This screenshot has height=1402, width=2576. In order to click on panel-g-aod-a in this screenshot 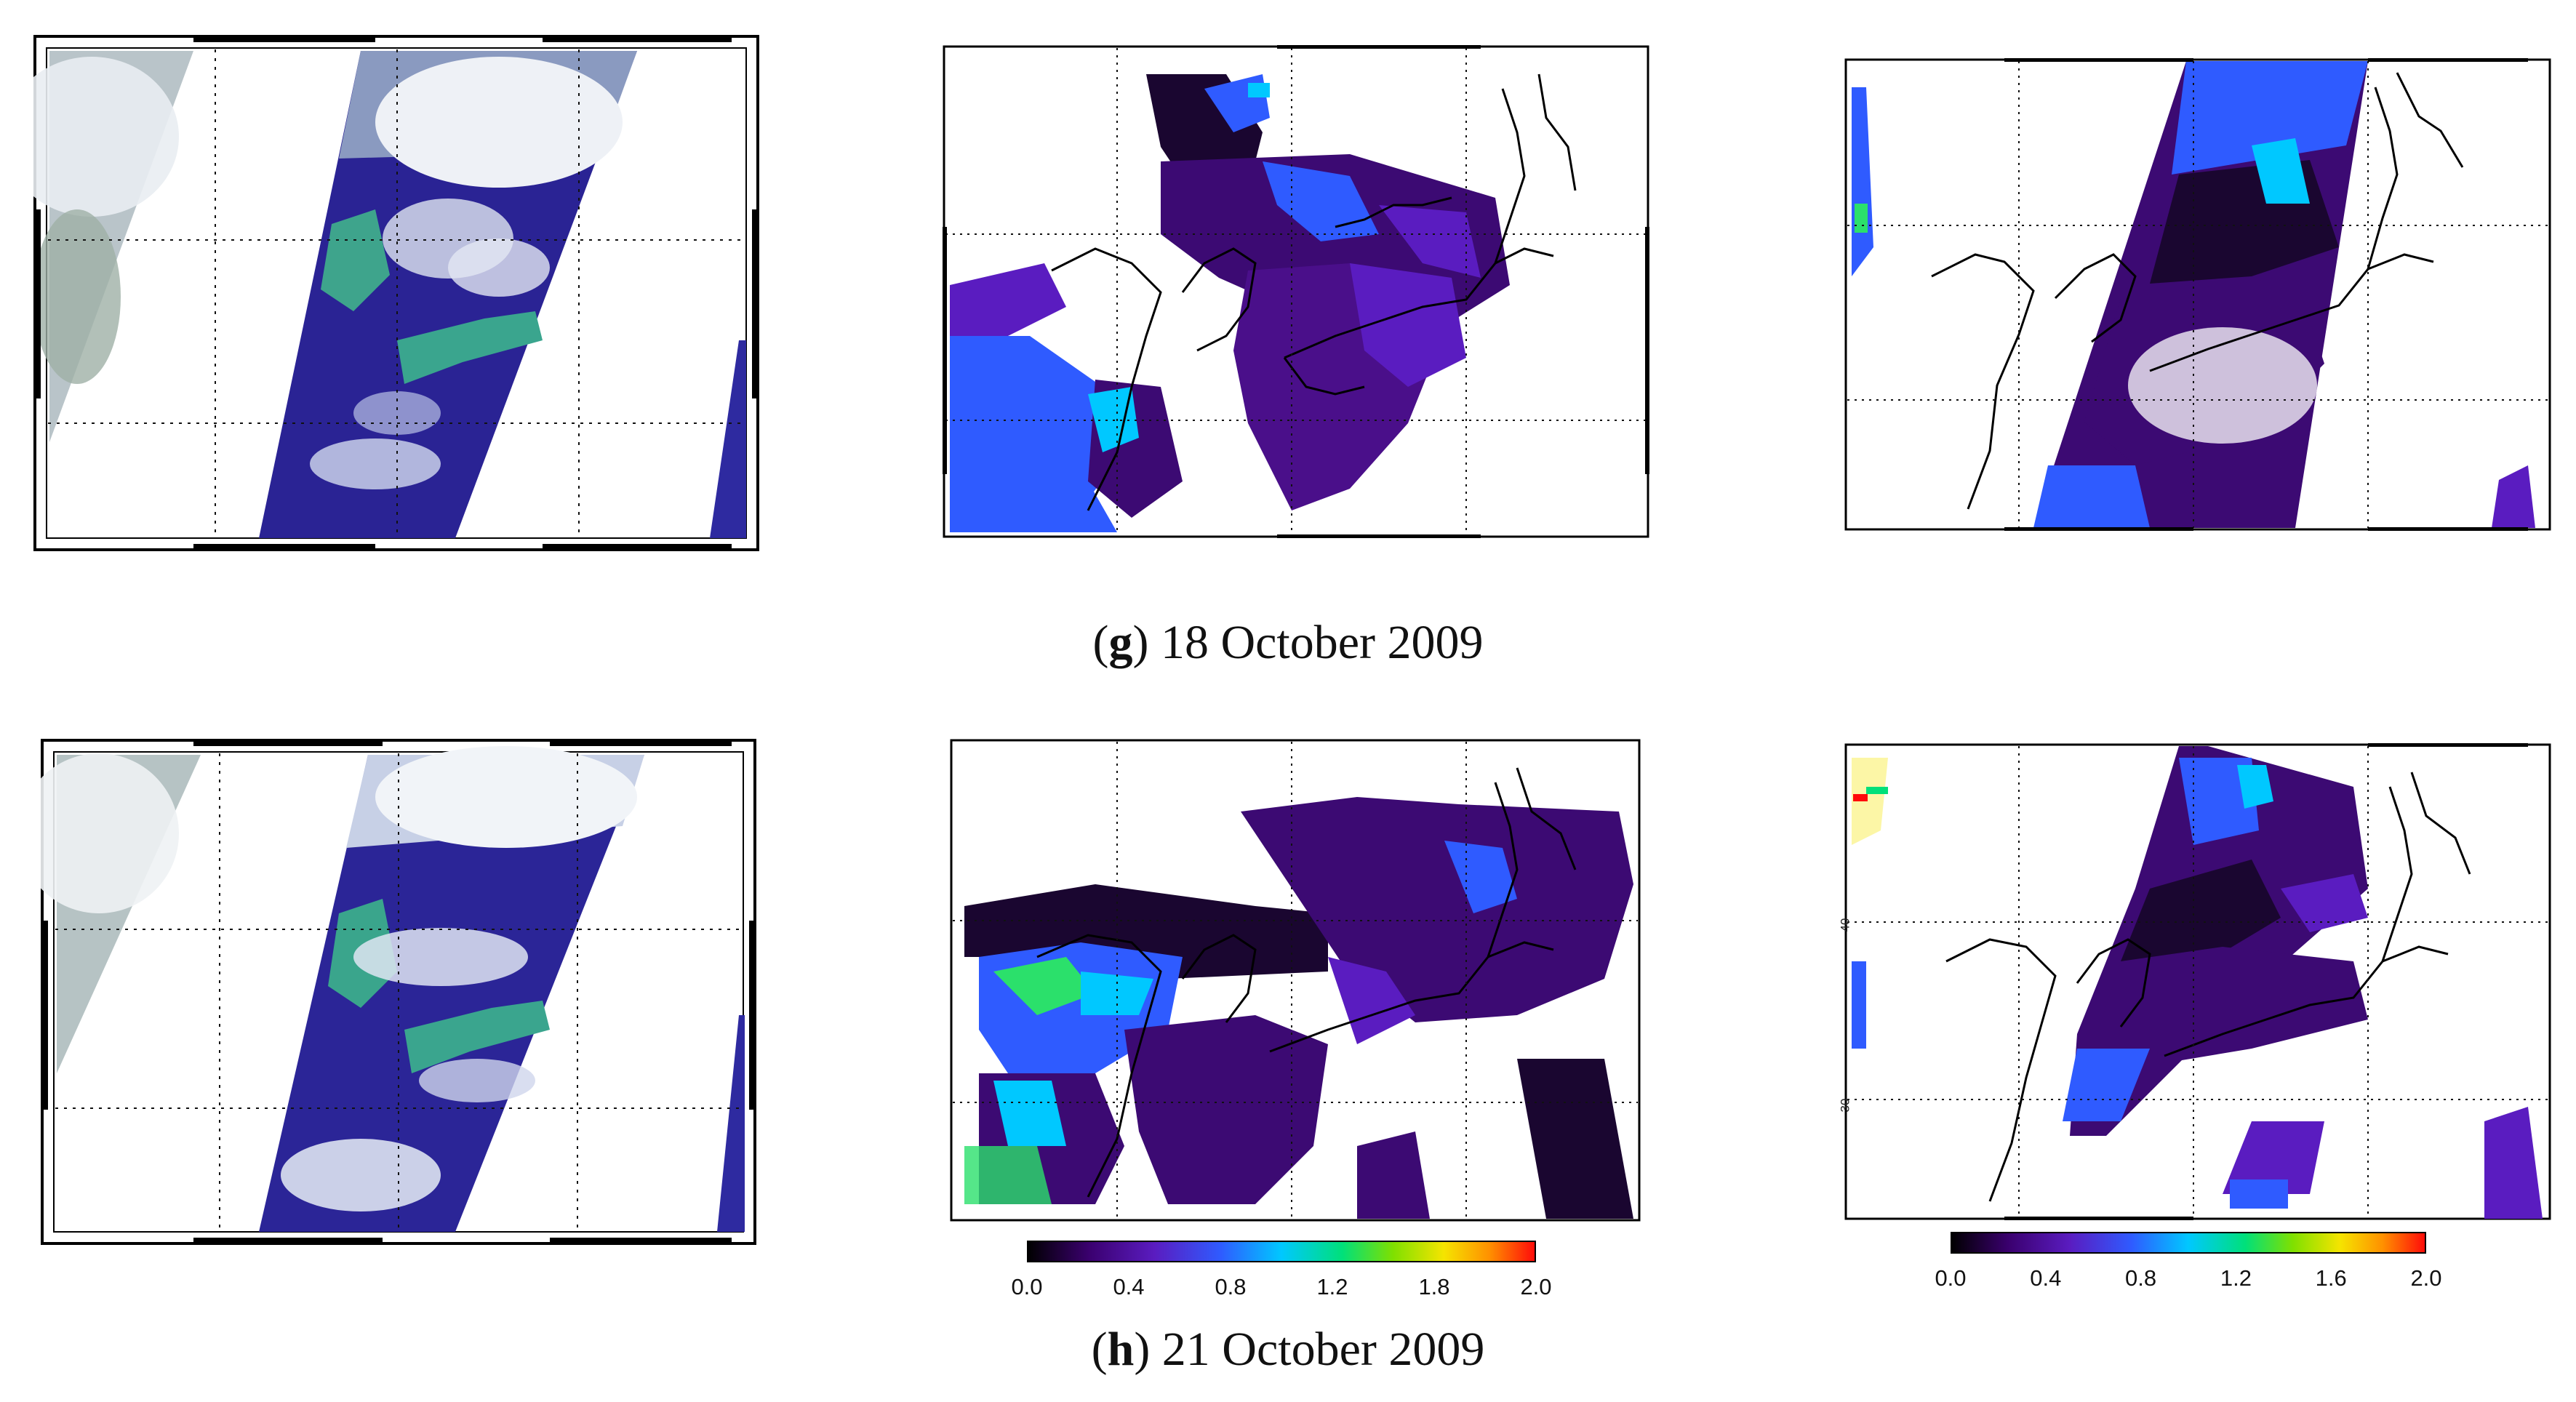, I will do `click(1296, 291)`.